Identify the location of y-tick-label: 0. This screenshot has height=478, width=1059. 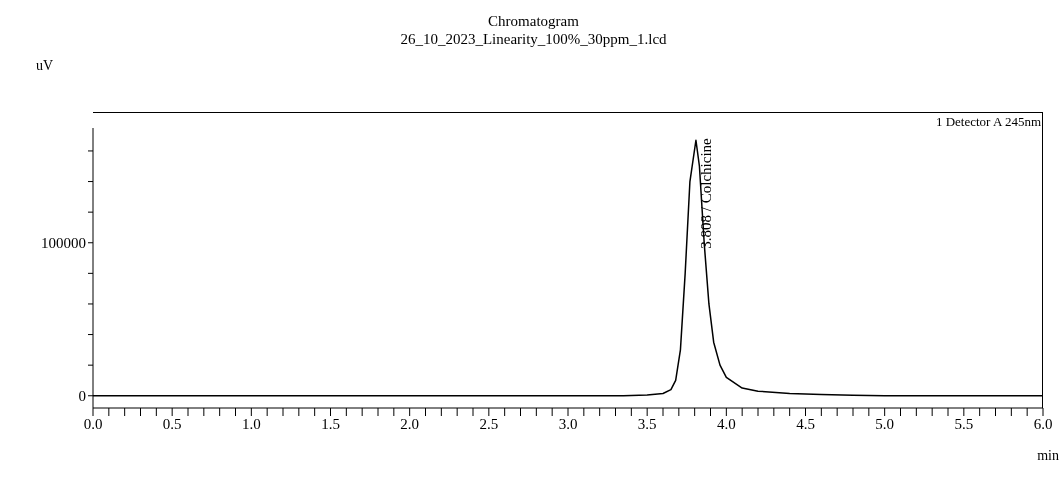
(82, 396).